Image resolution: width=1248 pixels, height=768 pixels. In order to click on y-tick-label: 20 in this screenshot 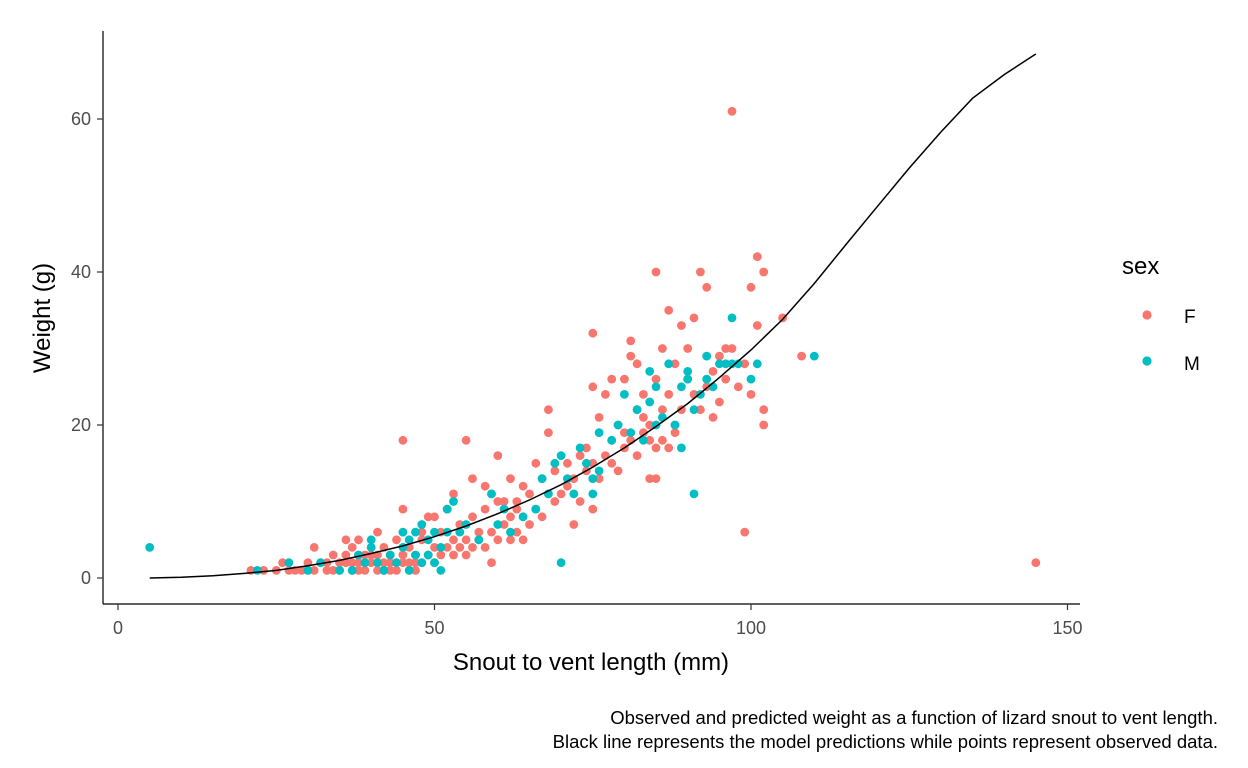, I will do `click(81, 425)`.